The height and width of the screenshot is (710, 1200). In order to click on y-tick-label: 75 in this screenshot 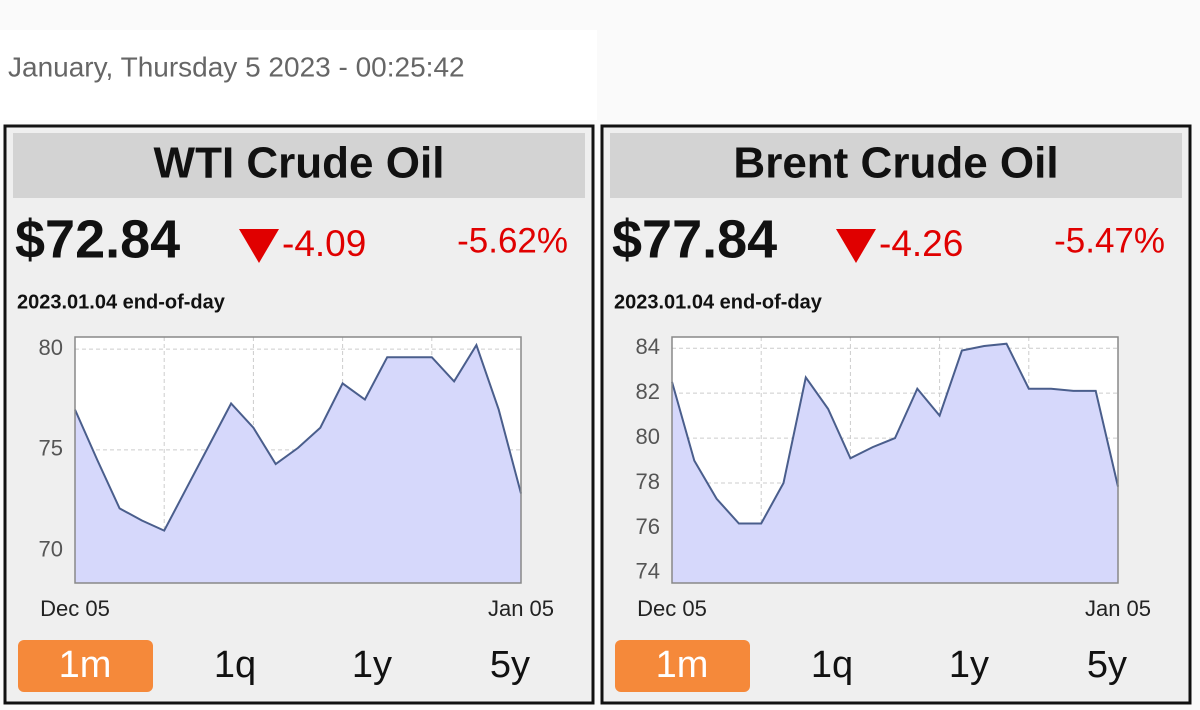, I will do `click(51, 448)`.